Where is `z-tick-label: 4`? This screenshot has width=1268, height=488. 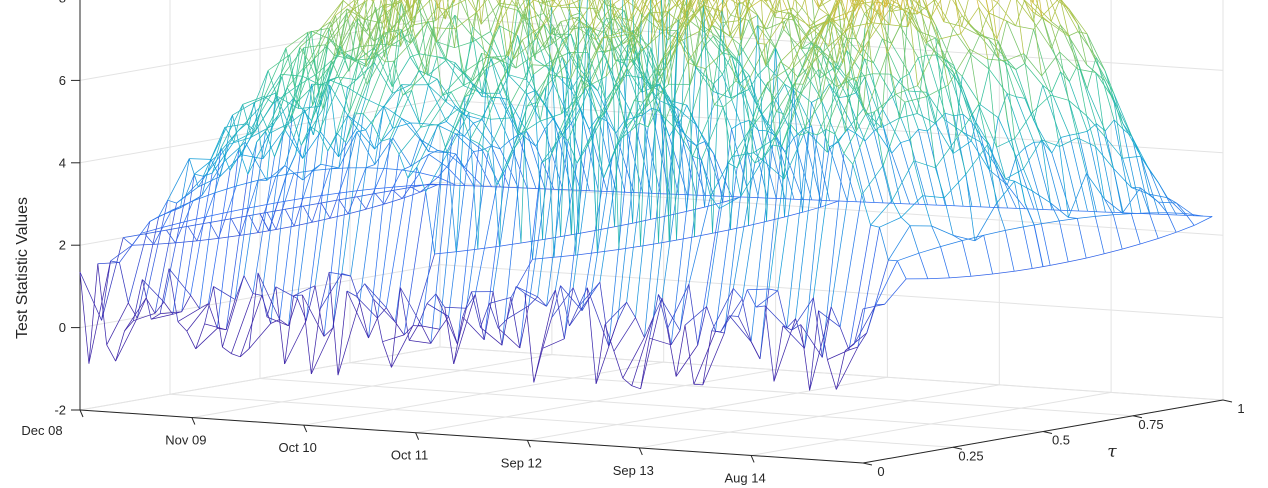
z-tick-label: 4 is located at coordinates (62, 162).